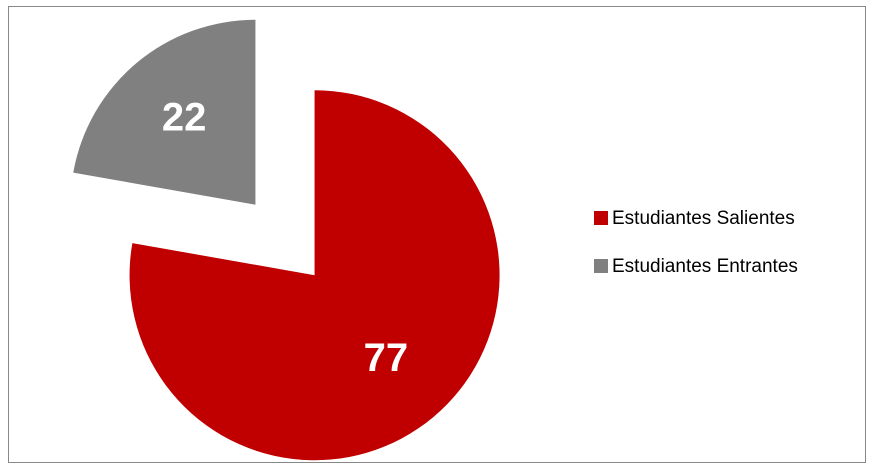  What do you see at coordinates (705, 266) in the screenshot?
I see `legend-label: Estudiantes Entrantes` at bounding box center [705, 266].